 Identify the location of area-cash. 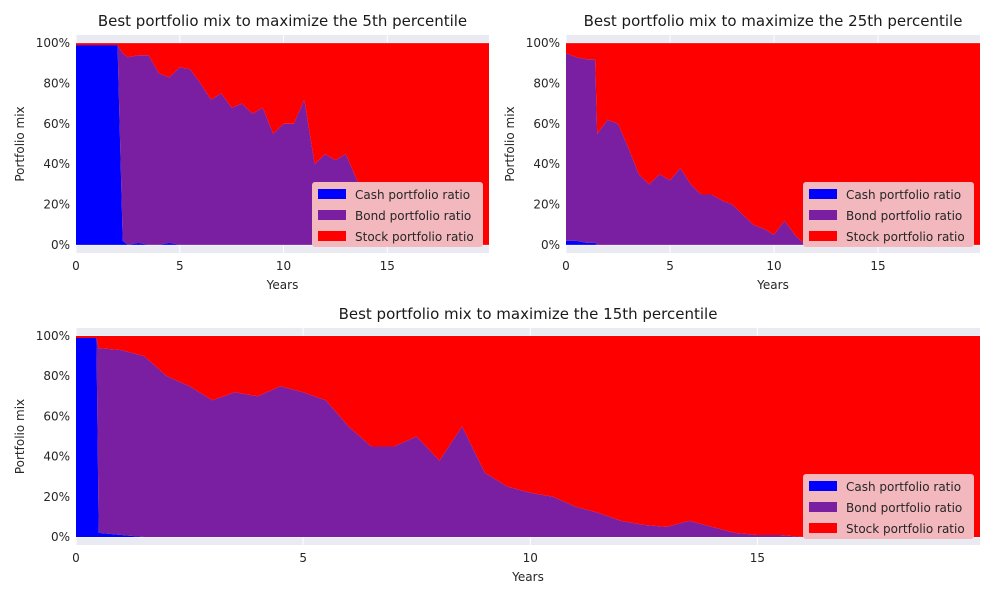
(282, 145).